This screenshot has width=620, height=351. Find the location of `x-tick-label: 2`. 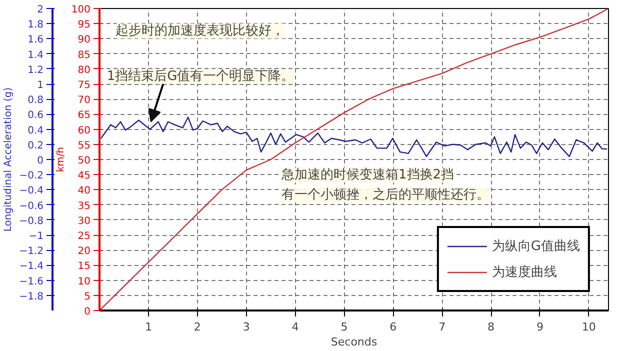

x-tick-label: 2 is located at coordinates (197, 327).